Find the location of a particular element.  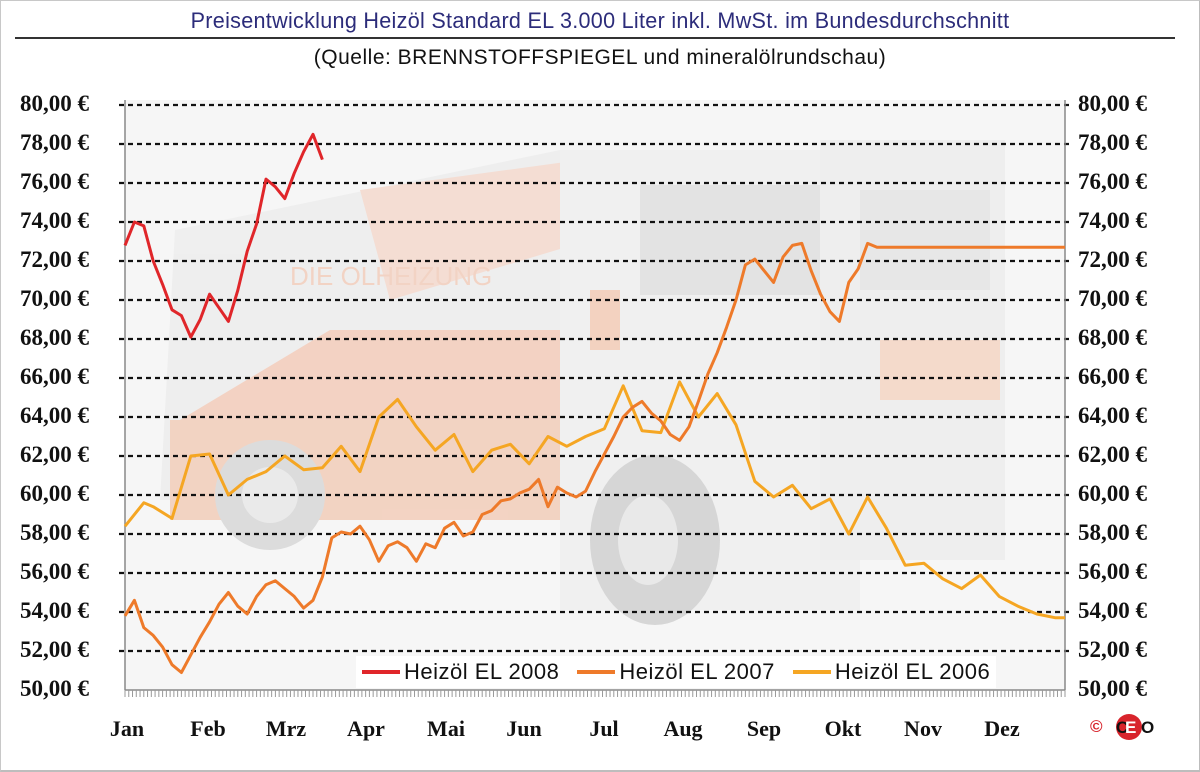

y-tick-label-left: 58,00 € is located at coordinates (54, 532).